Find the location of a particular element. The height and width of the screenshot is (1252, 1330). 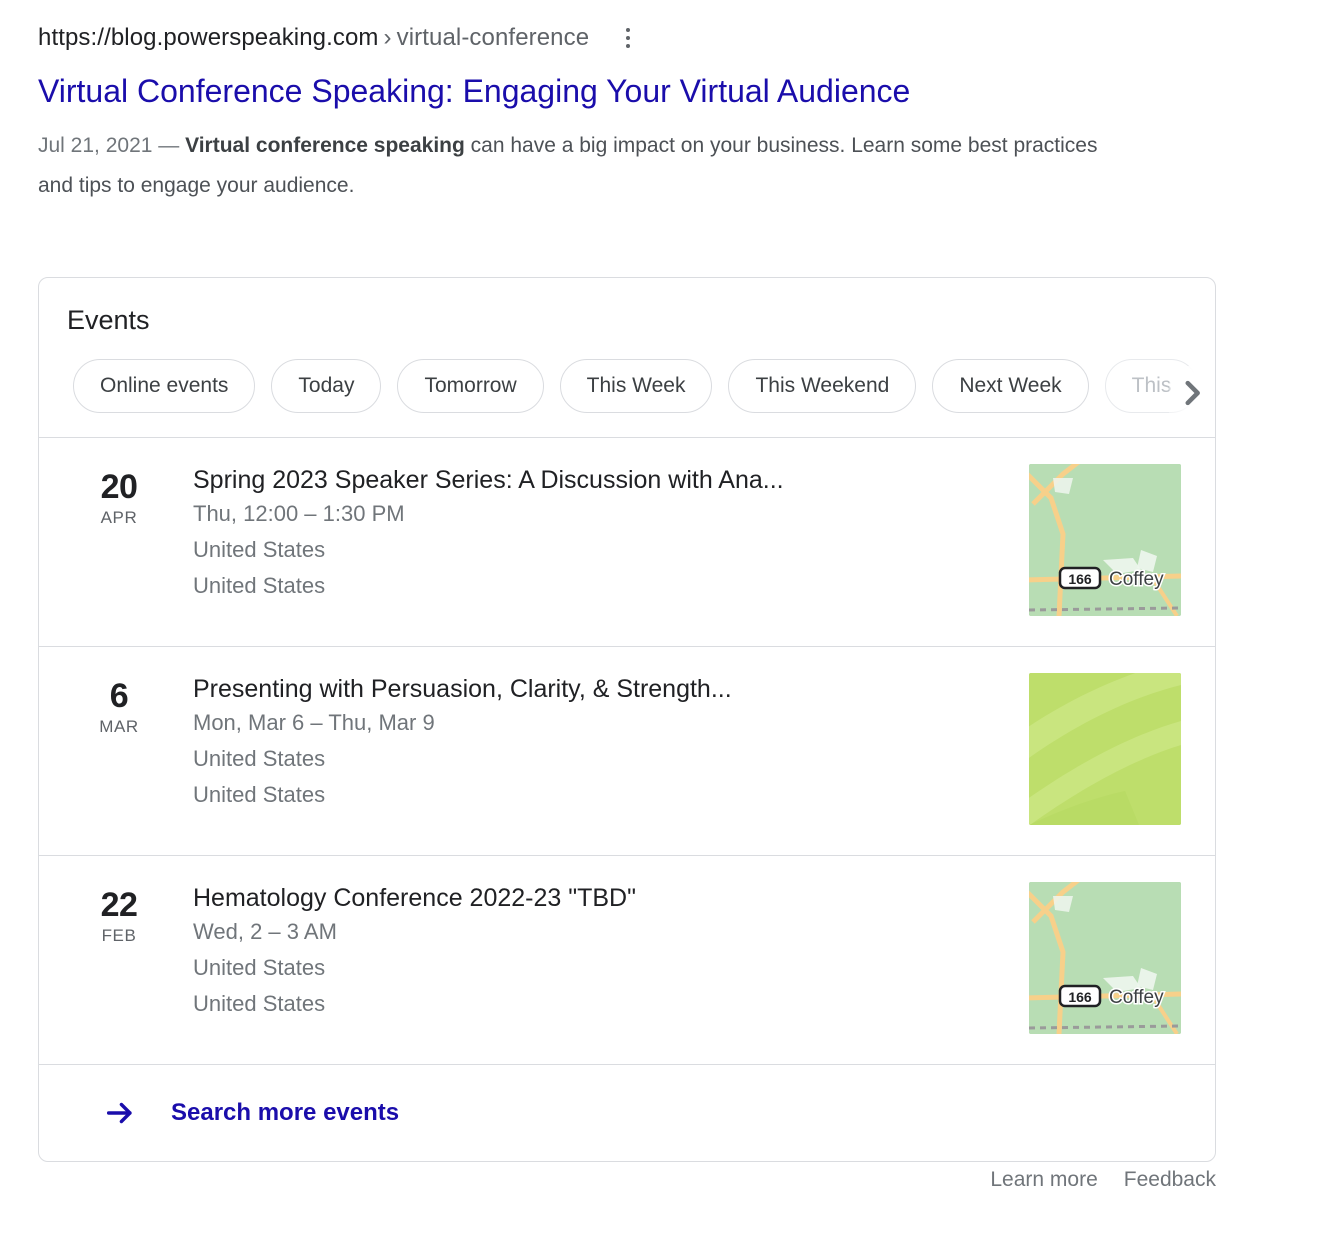

search-more-events-link: Search more events is located at coordinates (627, 1113).